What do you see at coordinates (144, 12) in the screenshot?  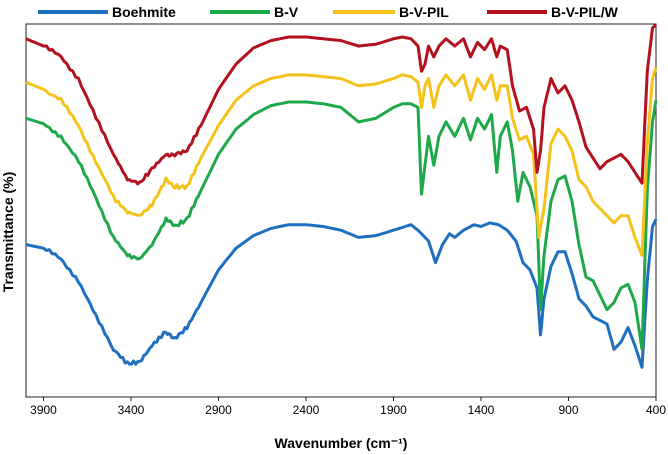 I see `legend-label-boehmite: Boehmite` at bounding box center [144, 12].